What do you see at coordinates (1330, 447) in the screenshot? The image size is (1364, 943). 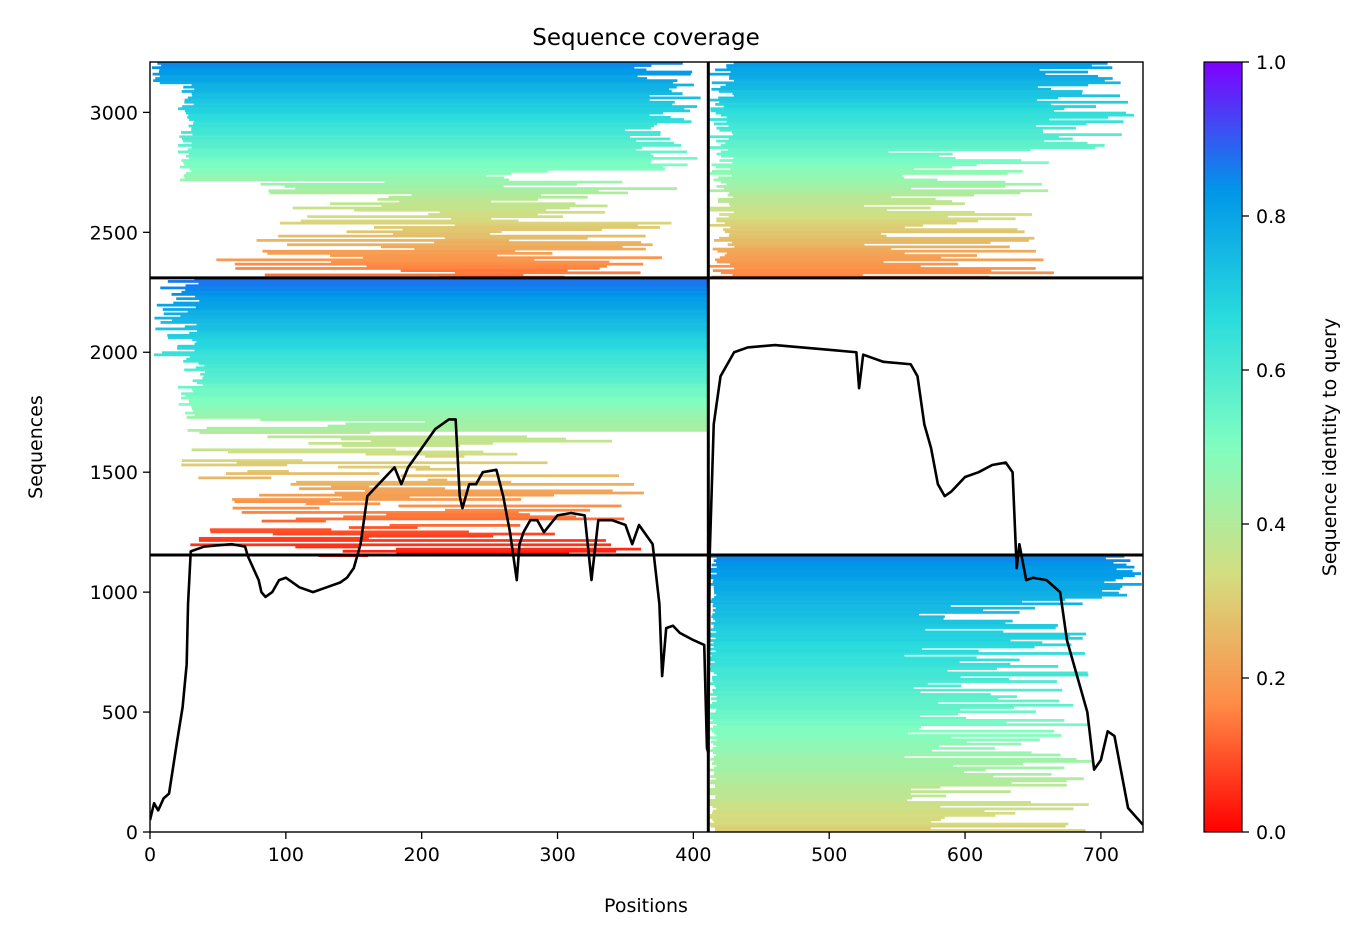 I see `colorbar-label: Sequence identity to query` at bounding box center [1330, 447].